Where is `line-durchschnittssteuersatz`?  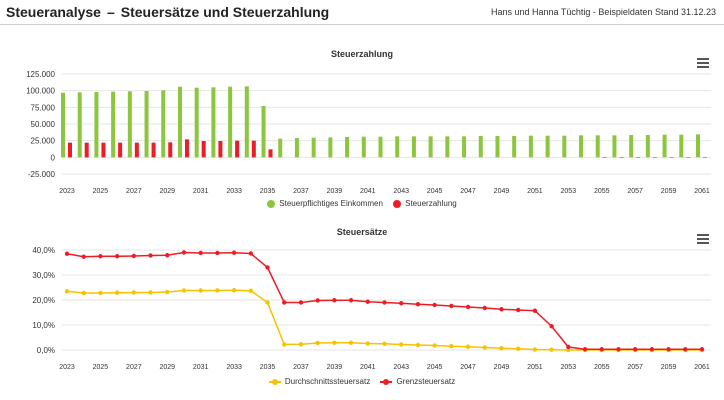 line-durchschnittssteuersatz is located at coordinates (384, 320).